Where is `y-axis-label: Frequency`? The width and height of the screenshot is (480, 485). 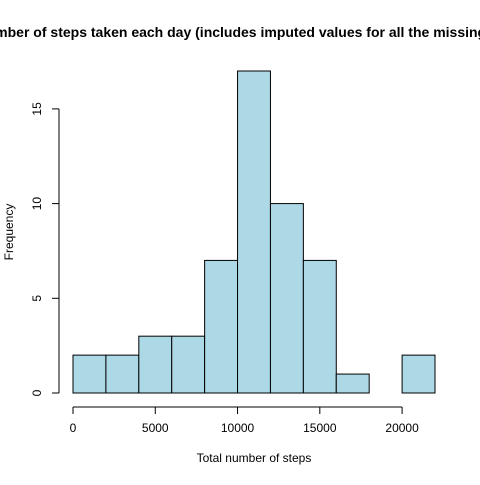 y-axis-label: Frequency is located at coordinates (9, 232).